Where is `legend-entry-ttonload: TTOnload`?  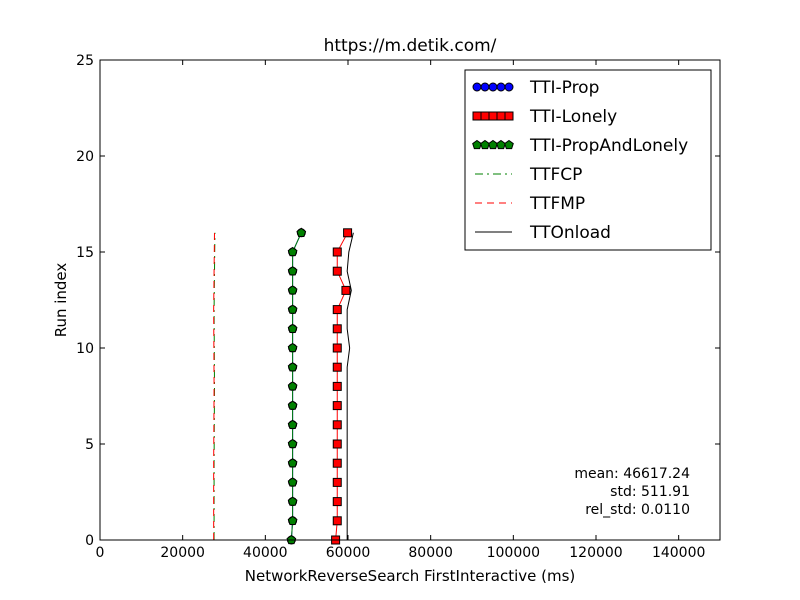
legend-entry-ttonload: TTOnload is located at coordinates (543, 233).